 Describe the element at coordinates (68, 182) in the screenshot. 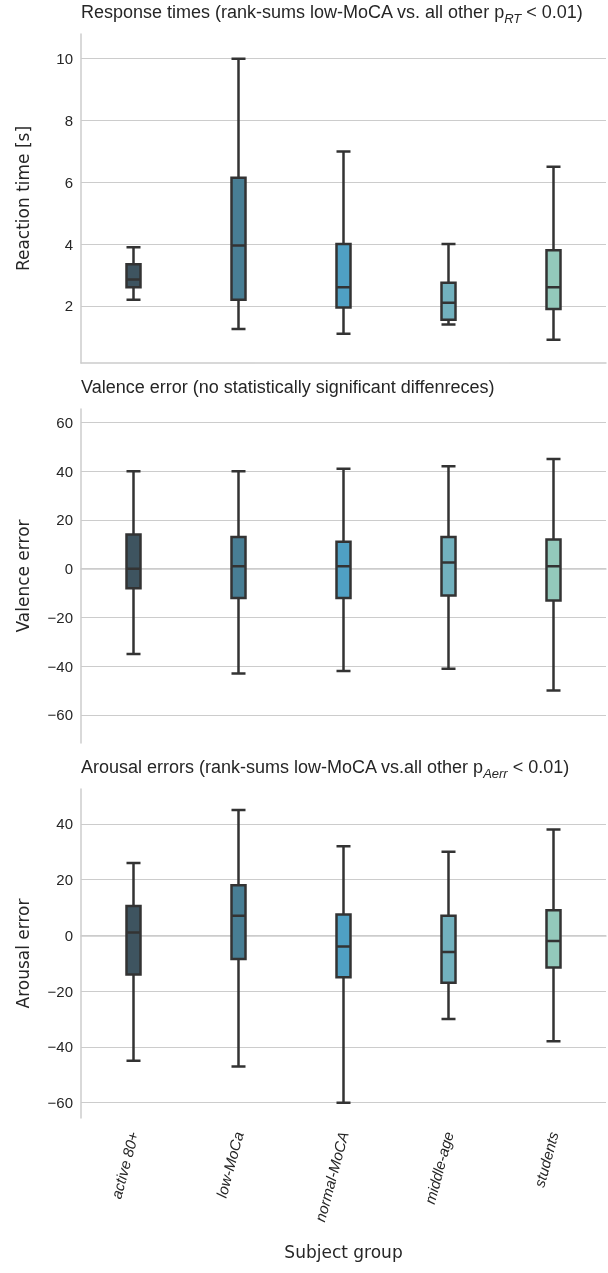

I see `y-tick-label: 6` at that location.